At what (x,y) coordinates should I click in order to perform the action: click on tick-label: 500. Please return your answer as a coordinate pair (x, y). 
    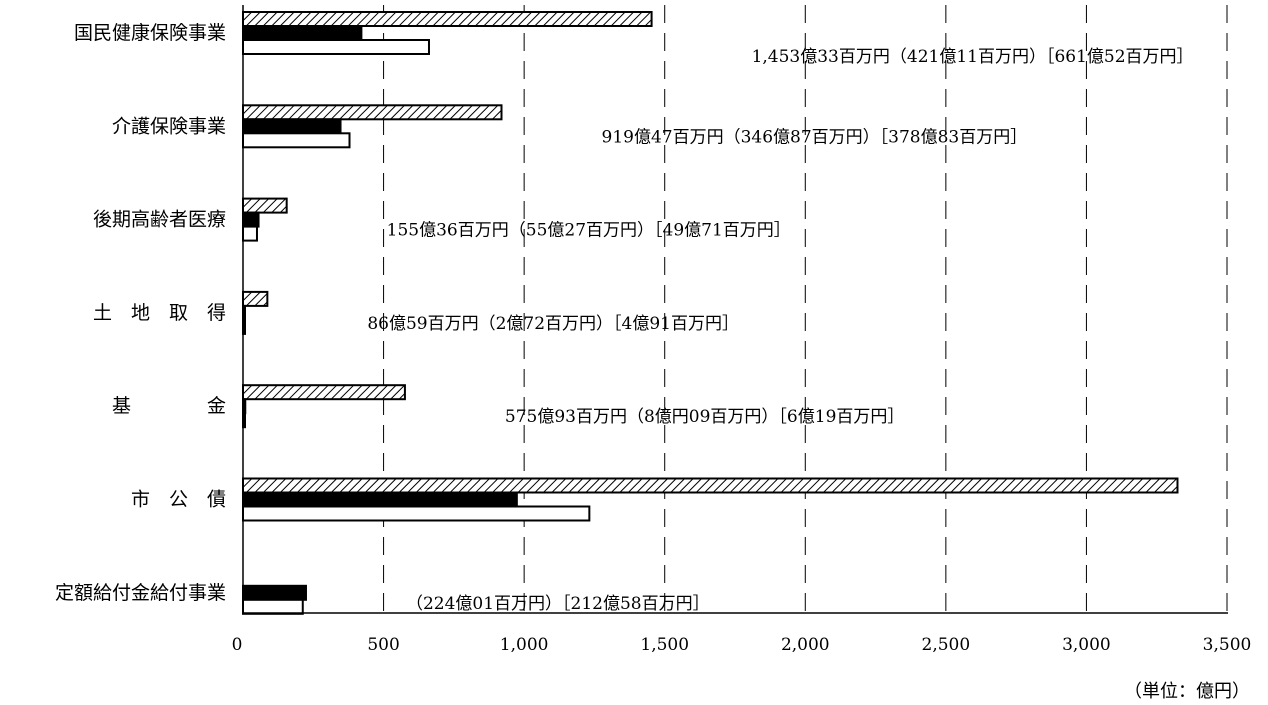
    Looking at the image, I should click on (383, 645).